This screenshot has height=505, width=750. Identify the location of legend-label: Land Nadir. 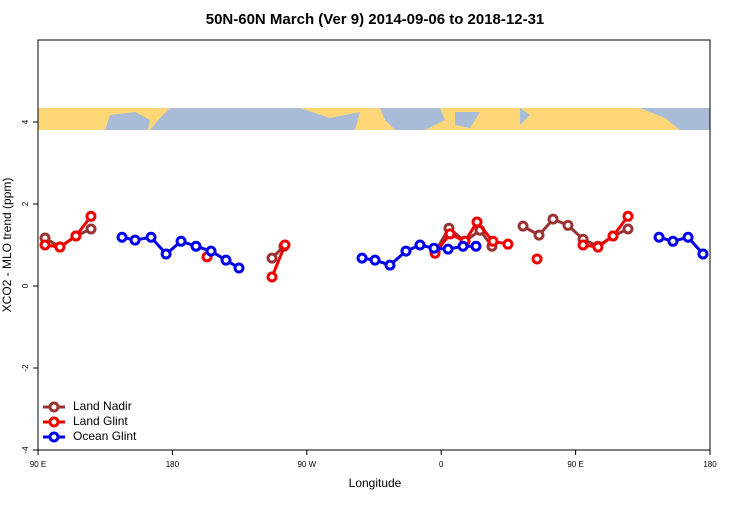
(102, 406).